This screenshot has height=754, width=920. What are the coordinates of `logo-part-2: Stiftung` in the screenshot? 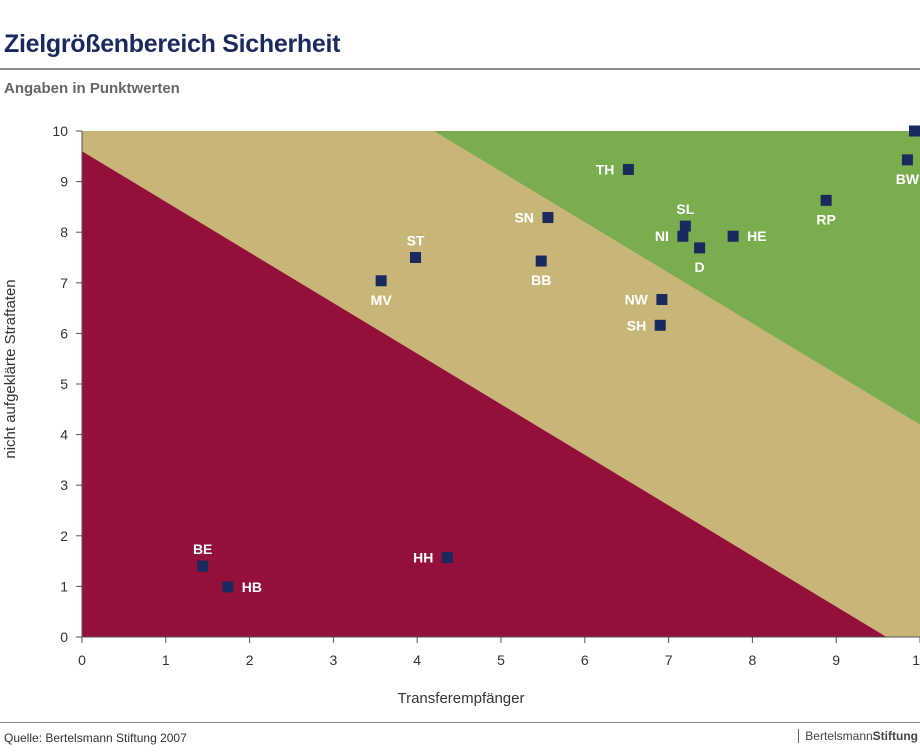 It's located at (895, 736).